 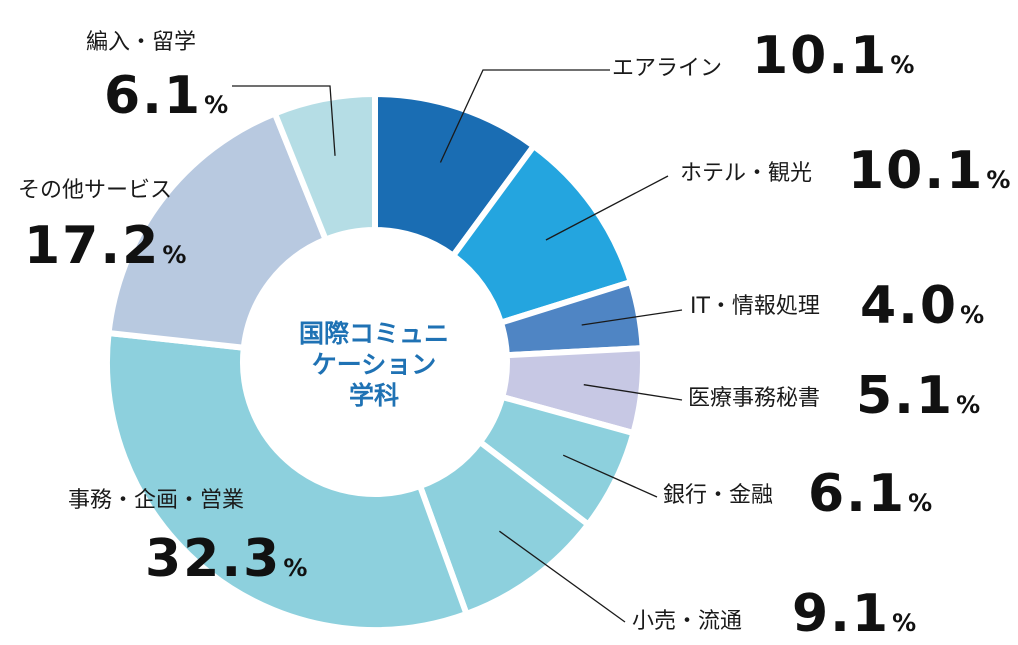 I want to click on label-hotel: ホテル・観光, so click(x=746, y=173).